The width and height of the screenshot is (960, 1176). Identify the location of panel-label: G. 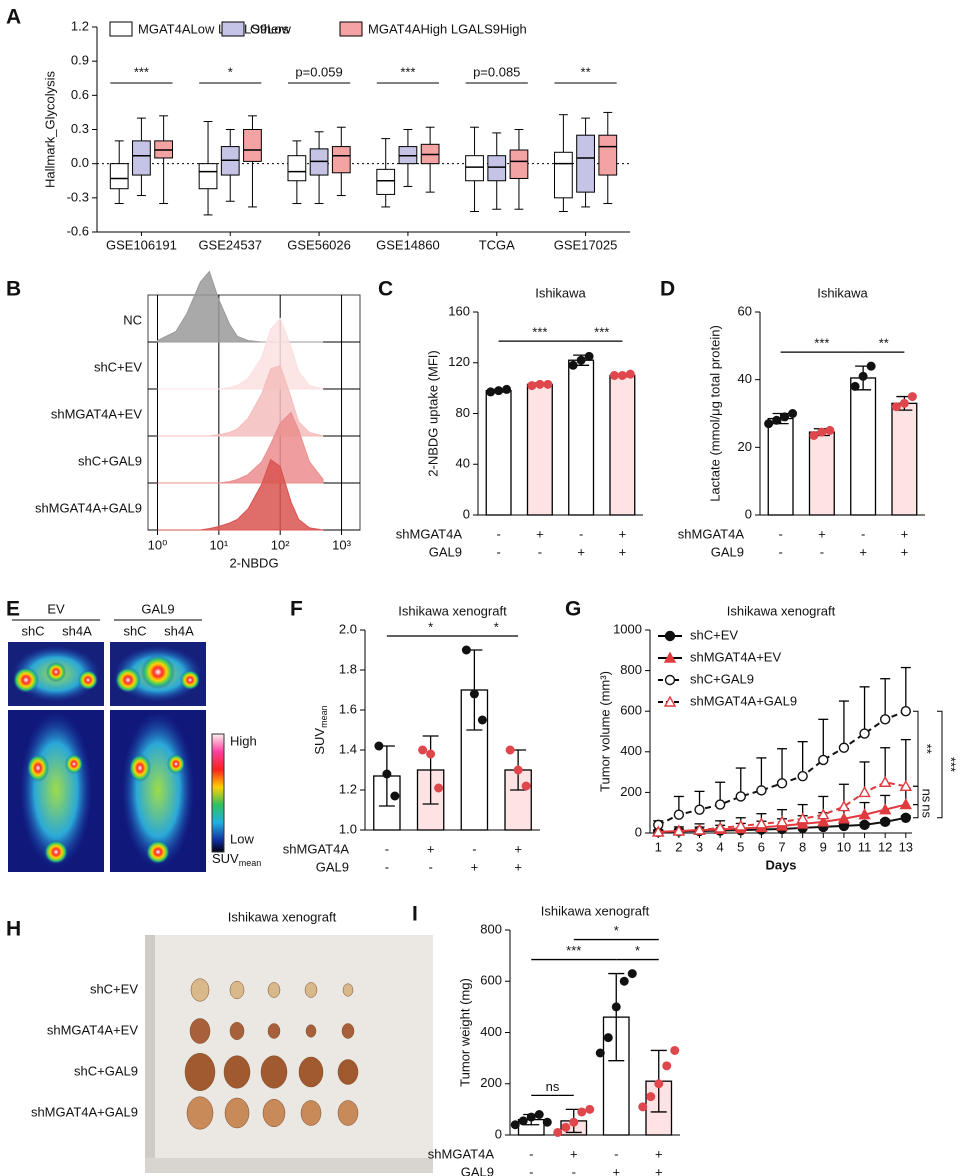
(573, 609).